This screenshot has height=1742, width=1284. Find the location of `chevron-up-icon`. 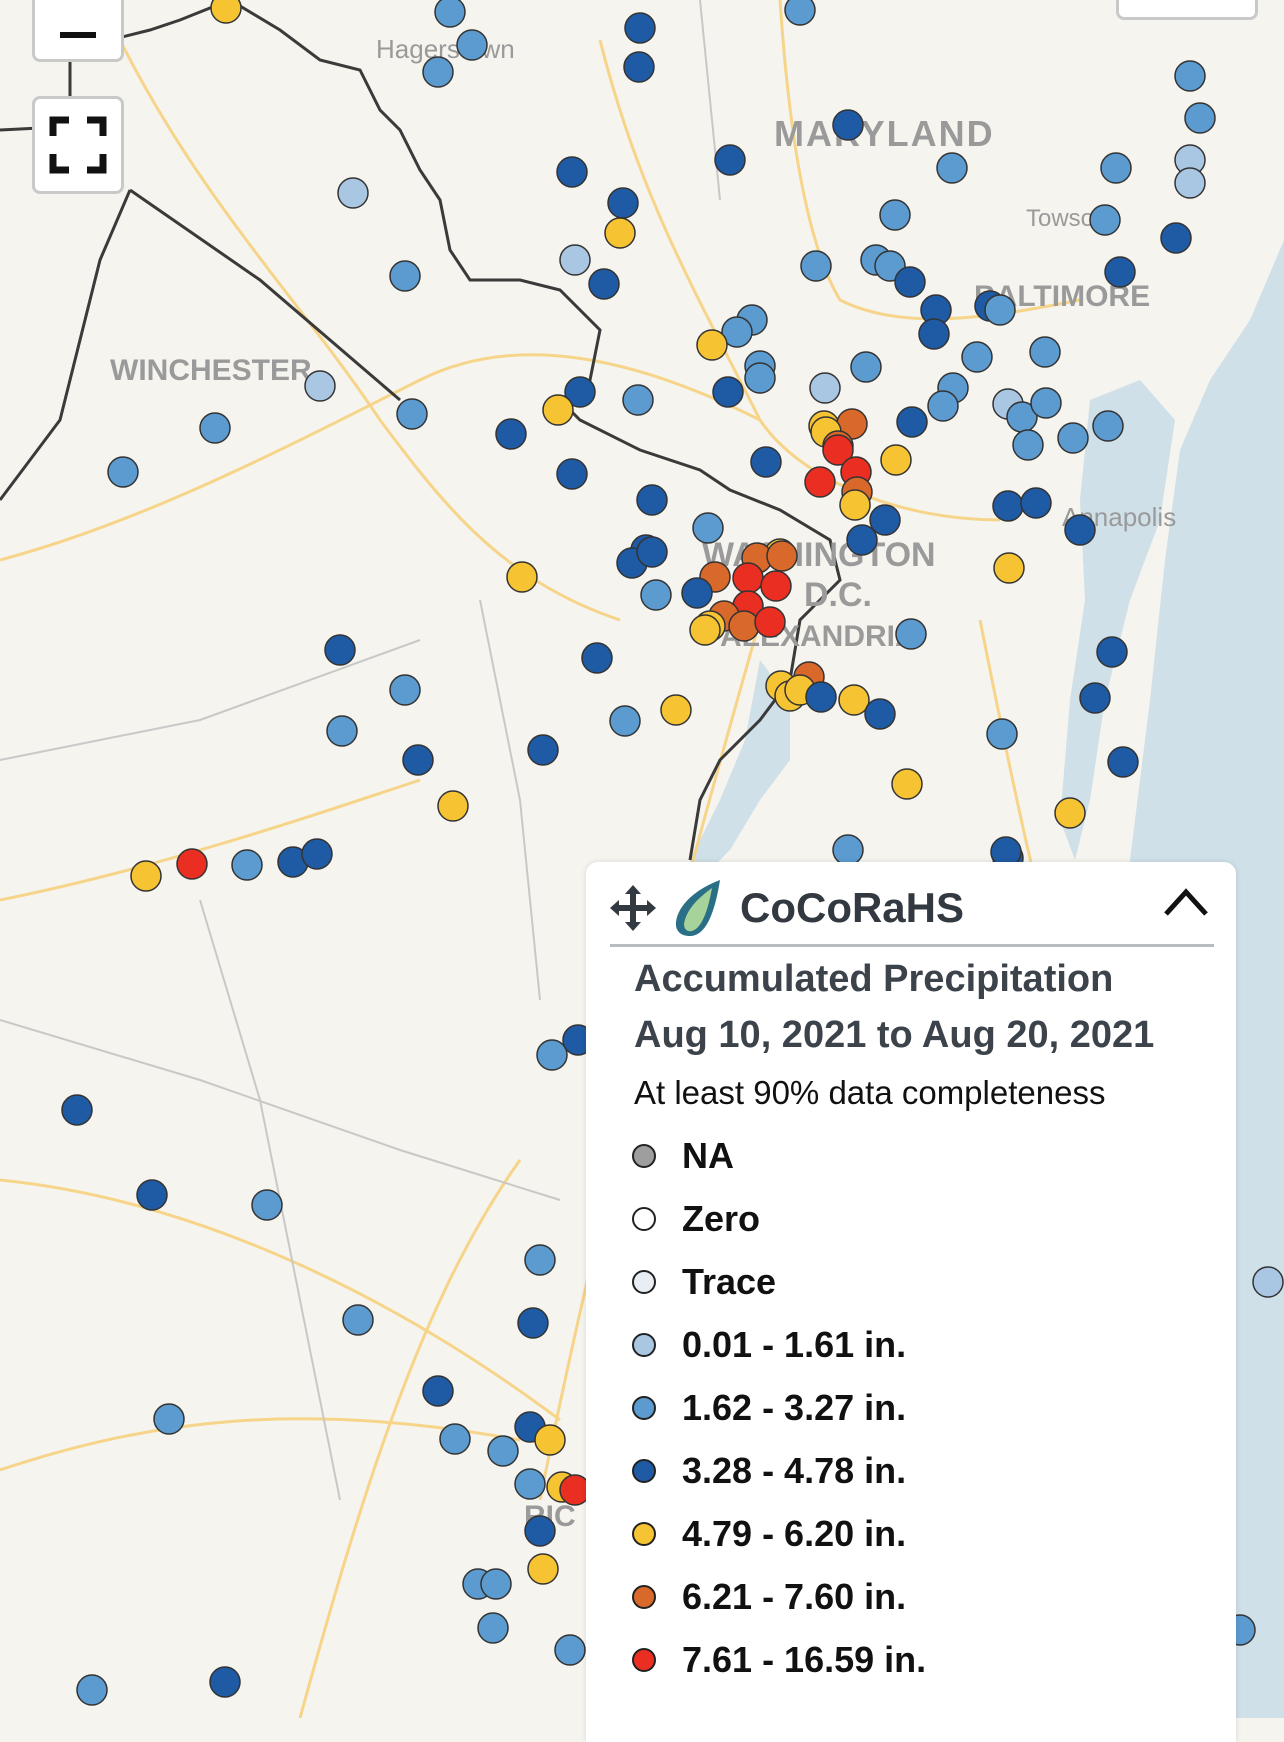

chevron-up-icon is located at coordinates (1186, 902).